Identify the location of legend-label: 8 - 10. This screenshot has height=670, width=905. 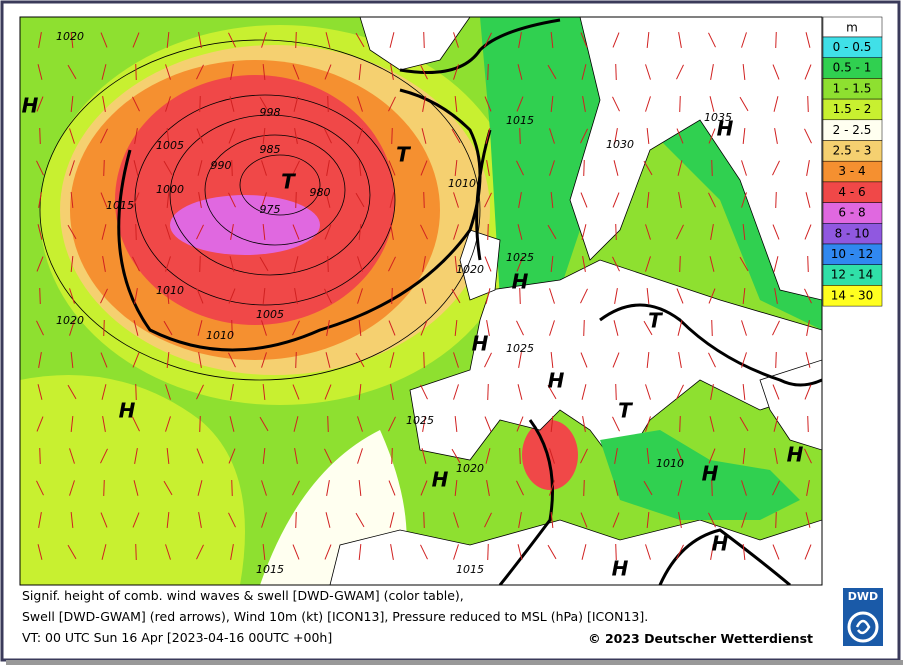
(852, 233).